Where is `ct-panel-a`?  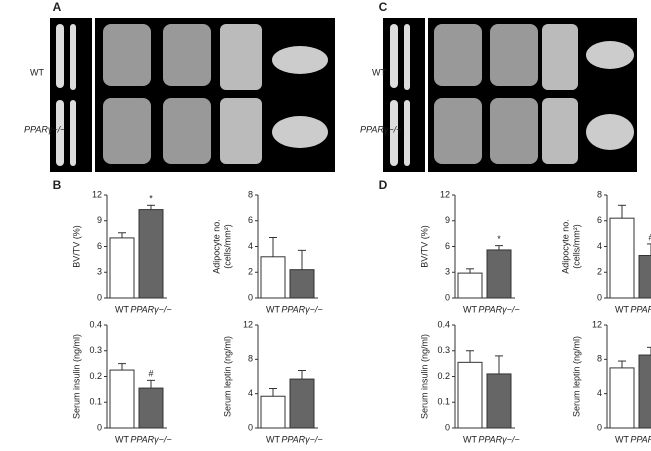
ct-panel-a is located at coordinates (192, 95).